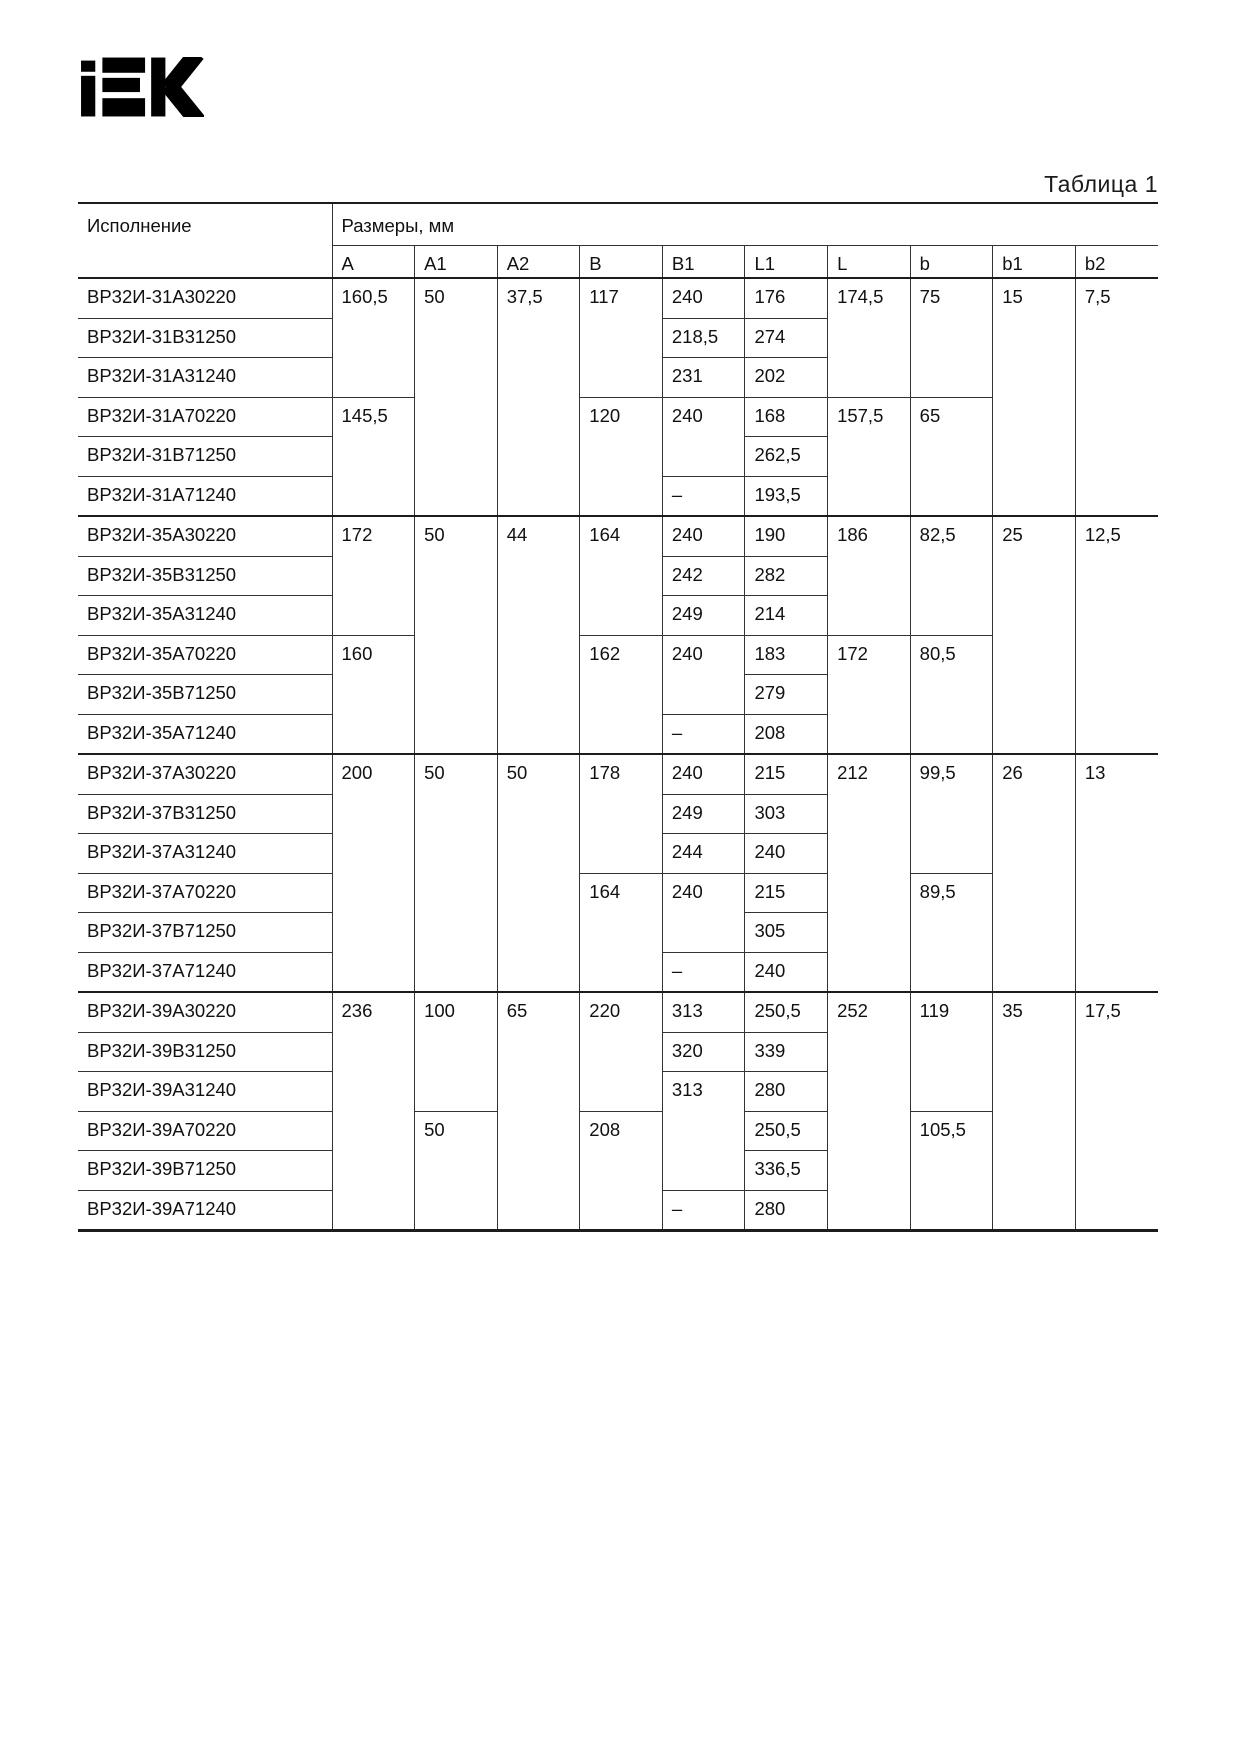  What do you see at coordinates (205, 298) in the screenshot?
I see `model-cell: ВР32И-31А30220` at bounding box center [205, 298].